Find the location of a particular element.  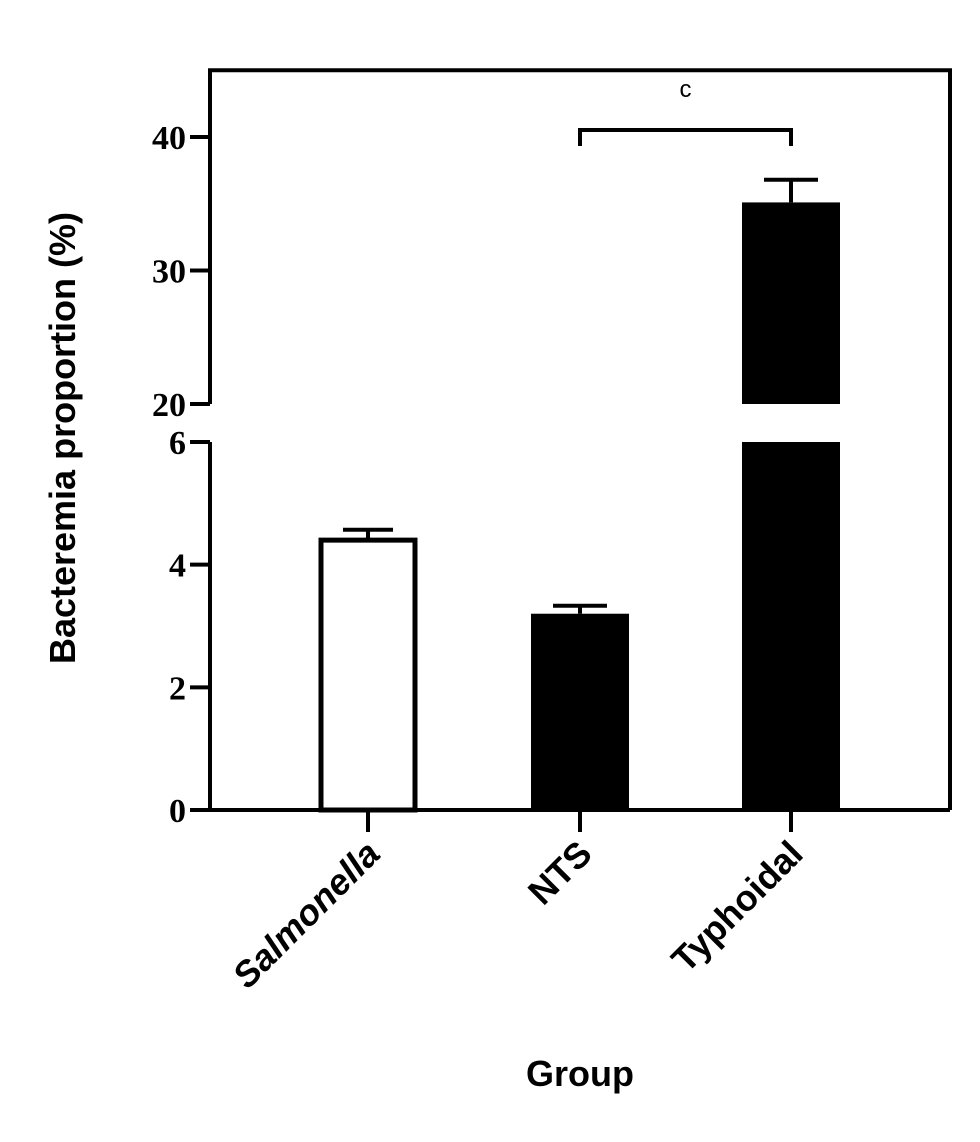

y-tick-label-lower-0: 0 is located at coordinates (177, 811).